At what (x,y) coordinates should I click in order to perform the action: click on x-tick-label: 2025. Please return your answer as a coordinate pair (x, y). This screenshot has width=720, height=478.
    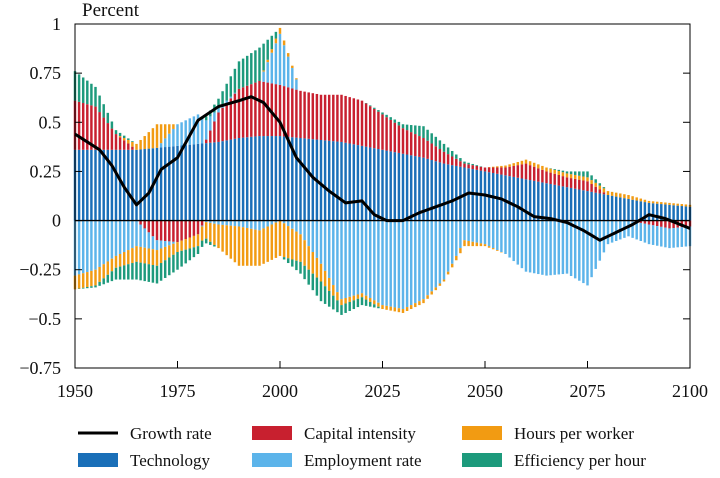
    Looking at the image, I should click on (383, 391).